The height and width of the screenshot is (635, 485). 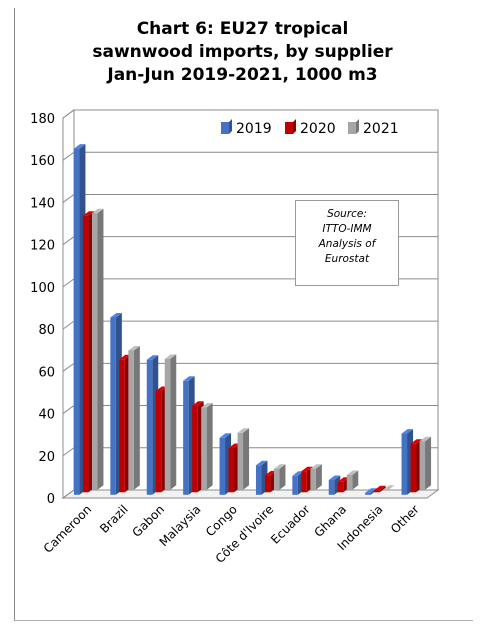 I want to click on y-tick-label: 0, so click(x=51, y=499).